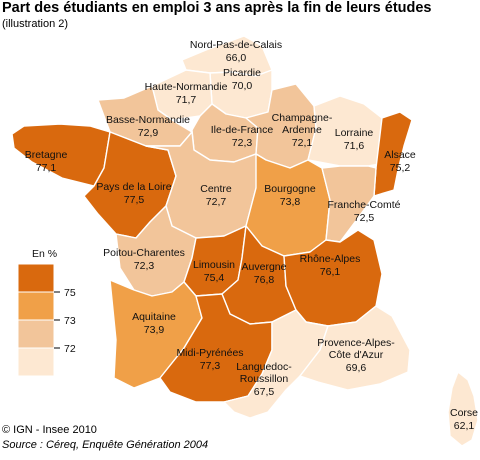  What do you see at coordinates (186, 87) in the screenshot?
I see `region-label-haute-normandie: Haute-Normandie` at bounding box center [186, 87].